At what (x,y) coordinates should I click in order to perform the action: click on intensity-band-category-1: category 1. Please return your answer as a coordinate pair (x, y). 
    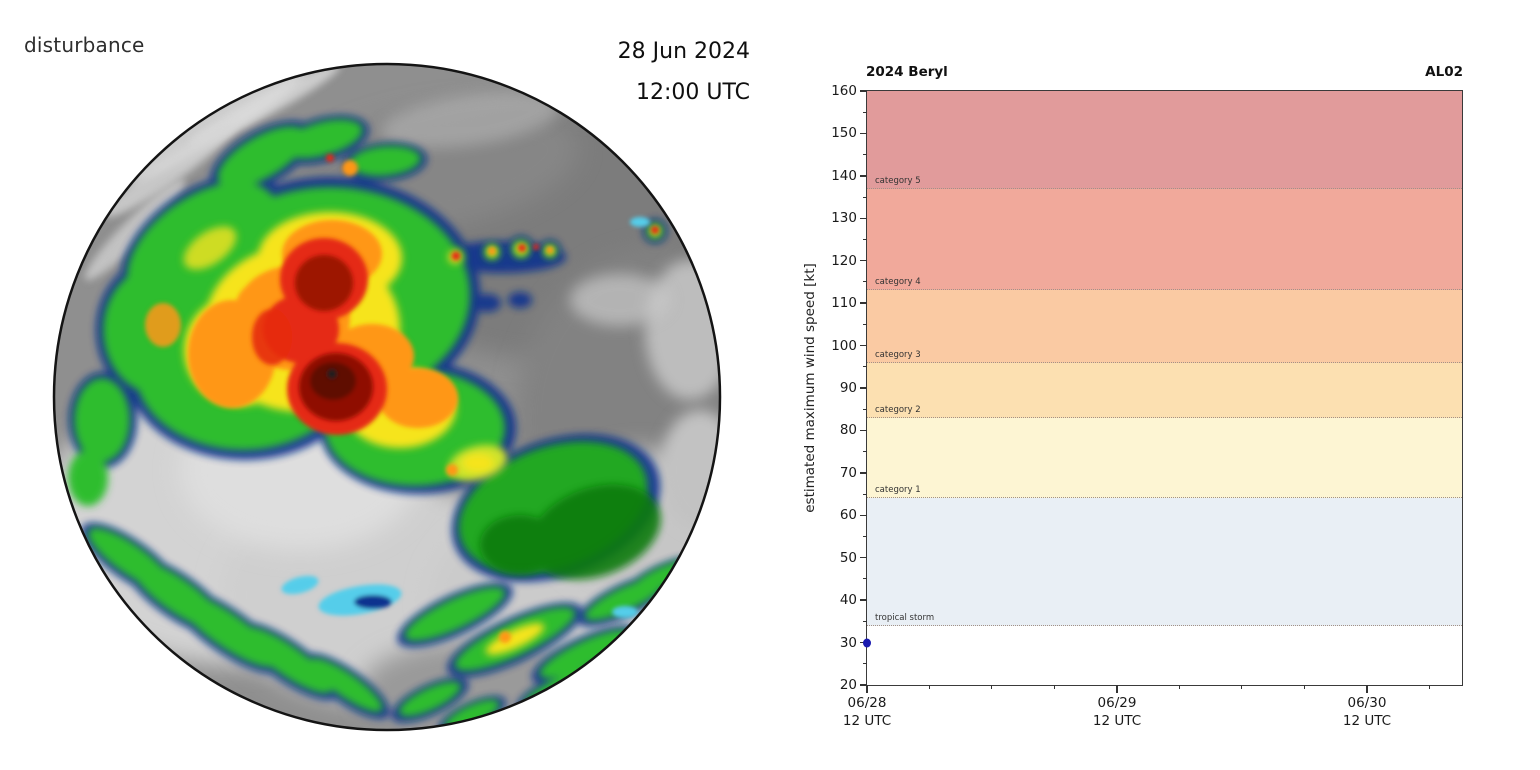
    Looking at the image, I should click on (1164, 458).